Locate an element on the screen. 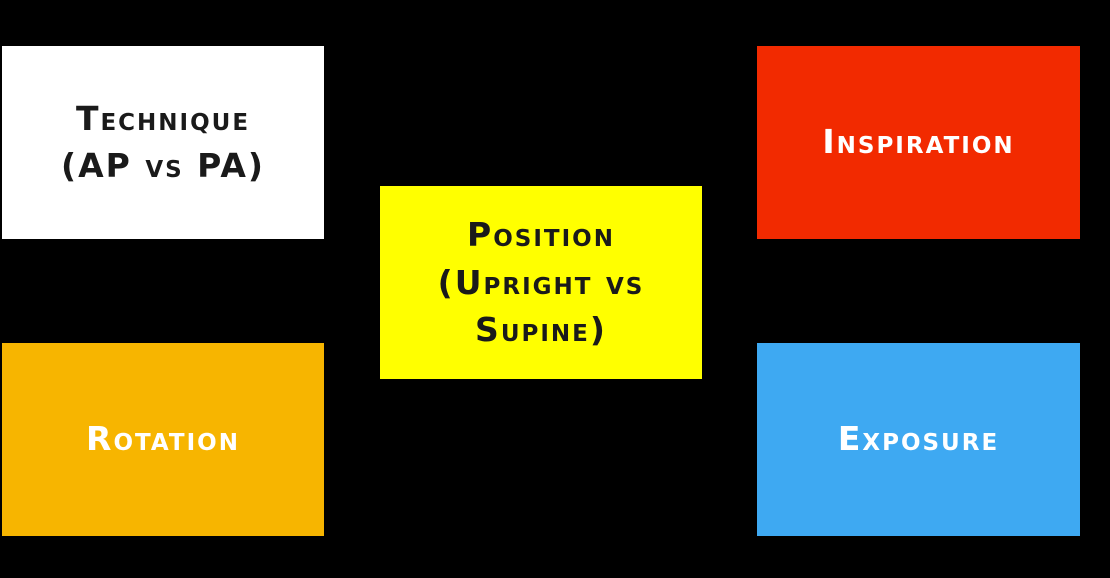 This screenshot has width=1110, height=578. position-sublabel-2: Supine) is located at coordinates (541, 330).